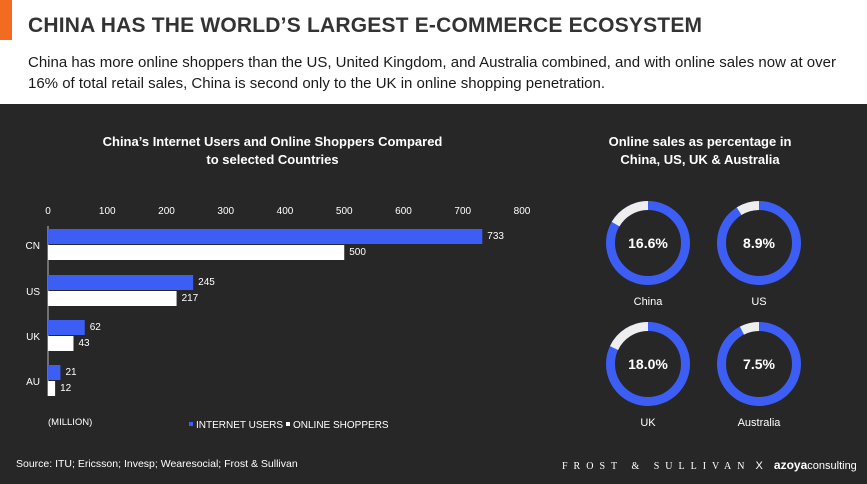  What do you see at coordinates (71, 372) in the screenshot?
I see `data-label: 21` at bounding box center [71, 372].